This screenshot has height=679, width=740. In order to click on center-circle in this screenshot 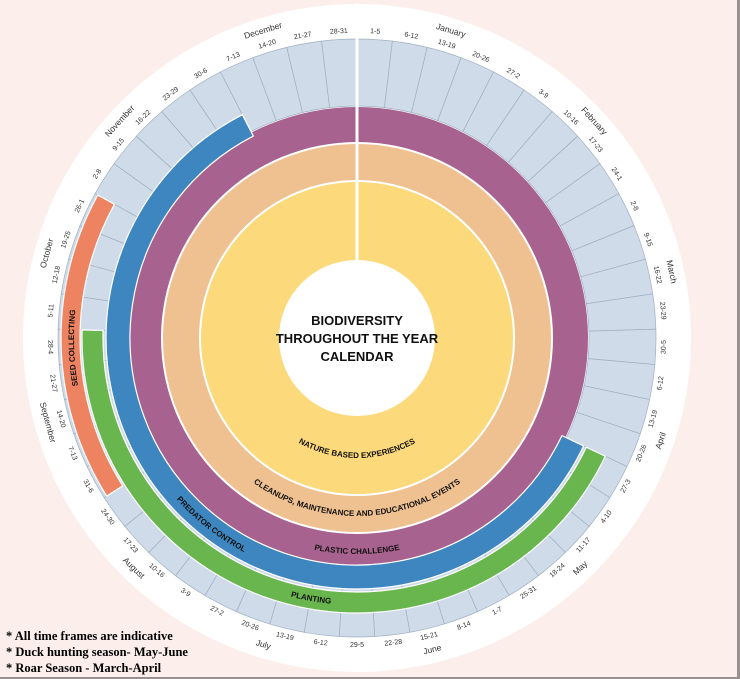, I will do `click(357, 338)`.